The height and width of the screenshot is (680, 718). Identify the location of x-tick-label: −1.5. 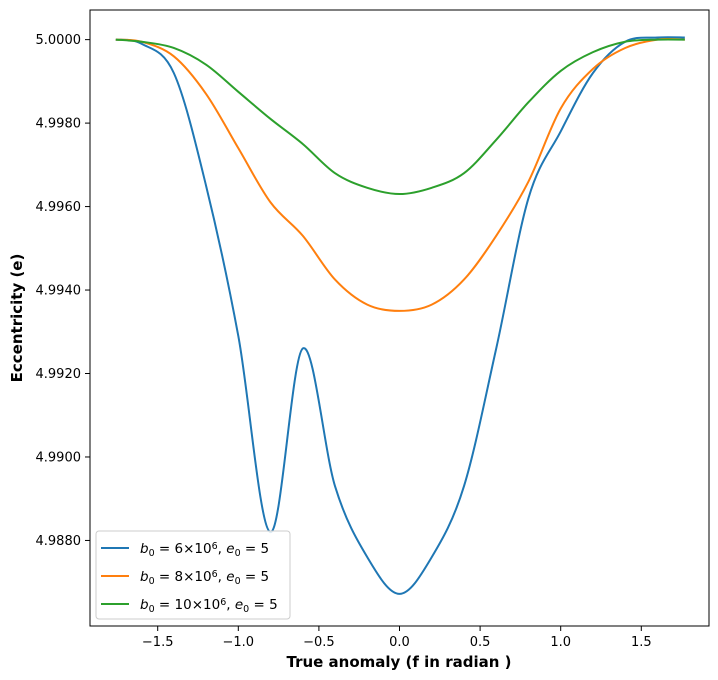
(158, 642).